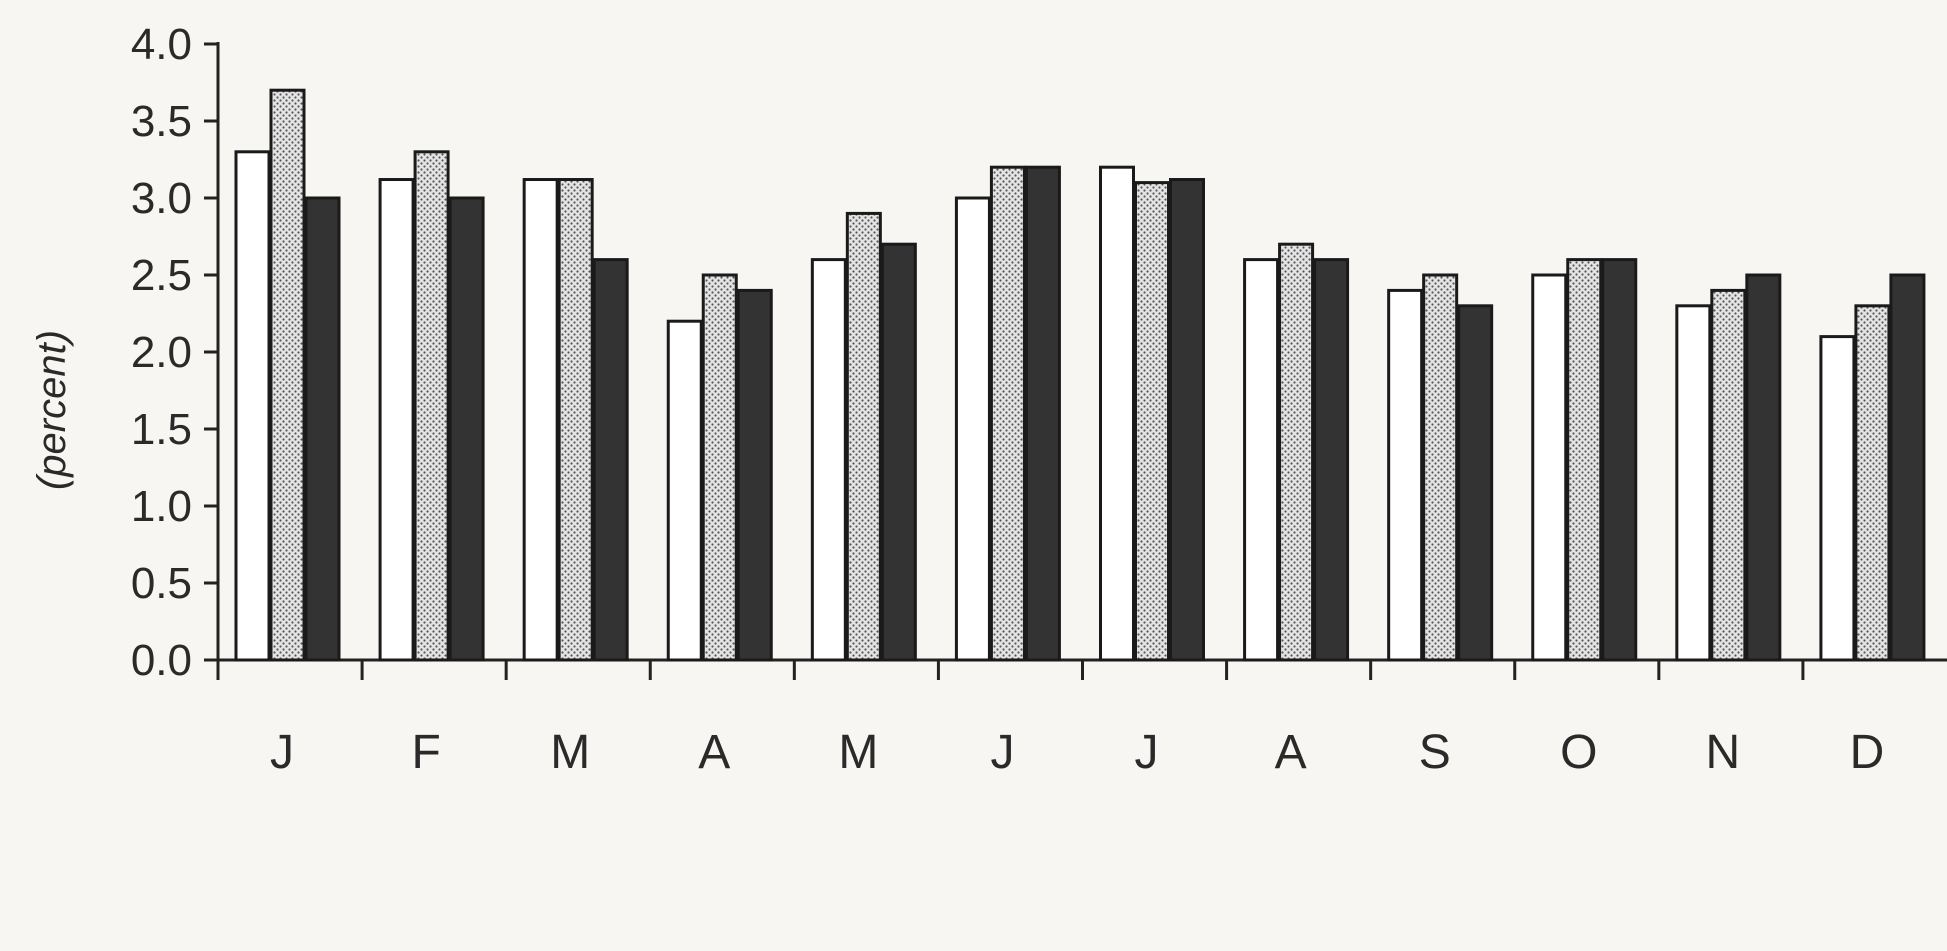  Describe the element at coordinates (1907, 467) in the screenshot. I see `bar-series-3-D` at that location.